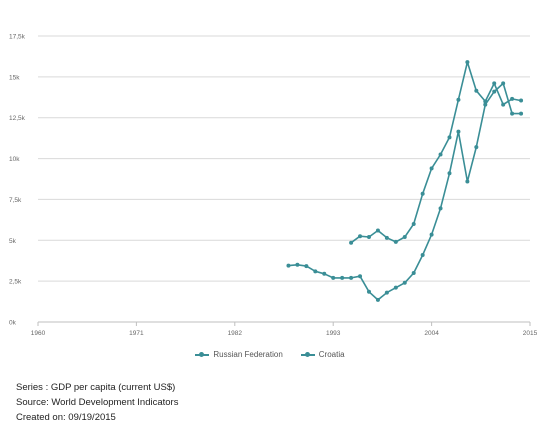 Image resolution: width=540 pixels, height=432 pixels. Describe the element at coordinates (17, 118) in the screenshot. I see `y-tick-label: 12,5k` at that location.